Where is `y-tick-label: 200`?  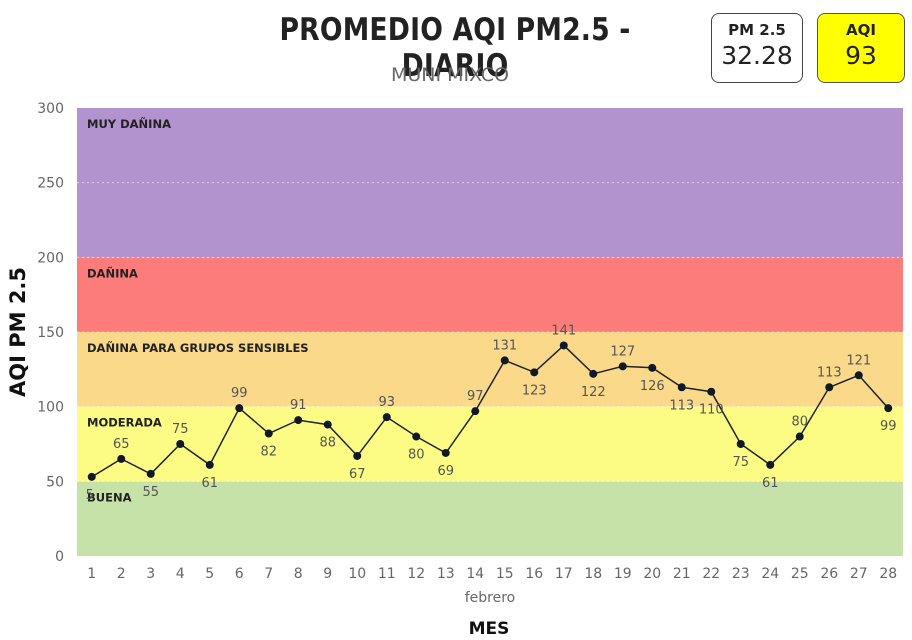
y-tick-label: 200 is located at coordinates (50, 258).